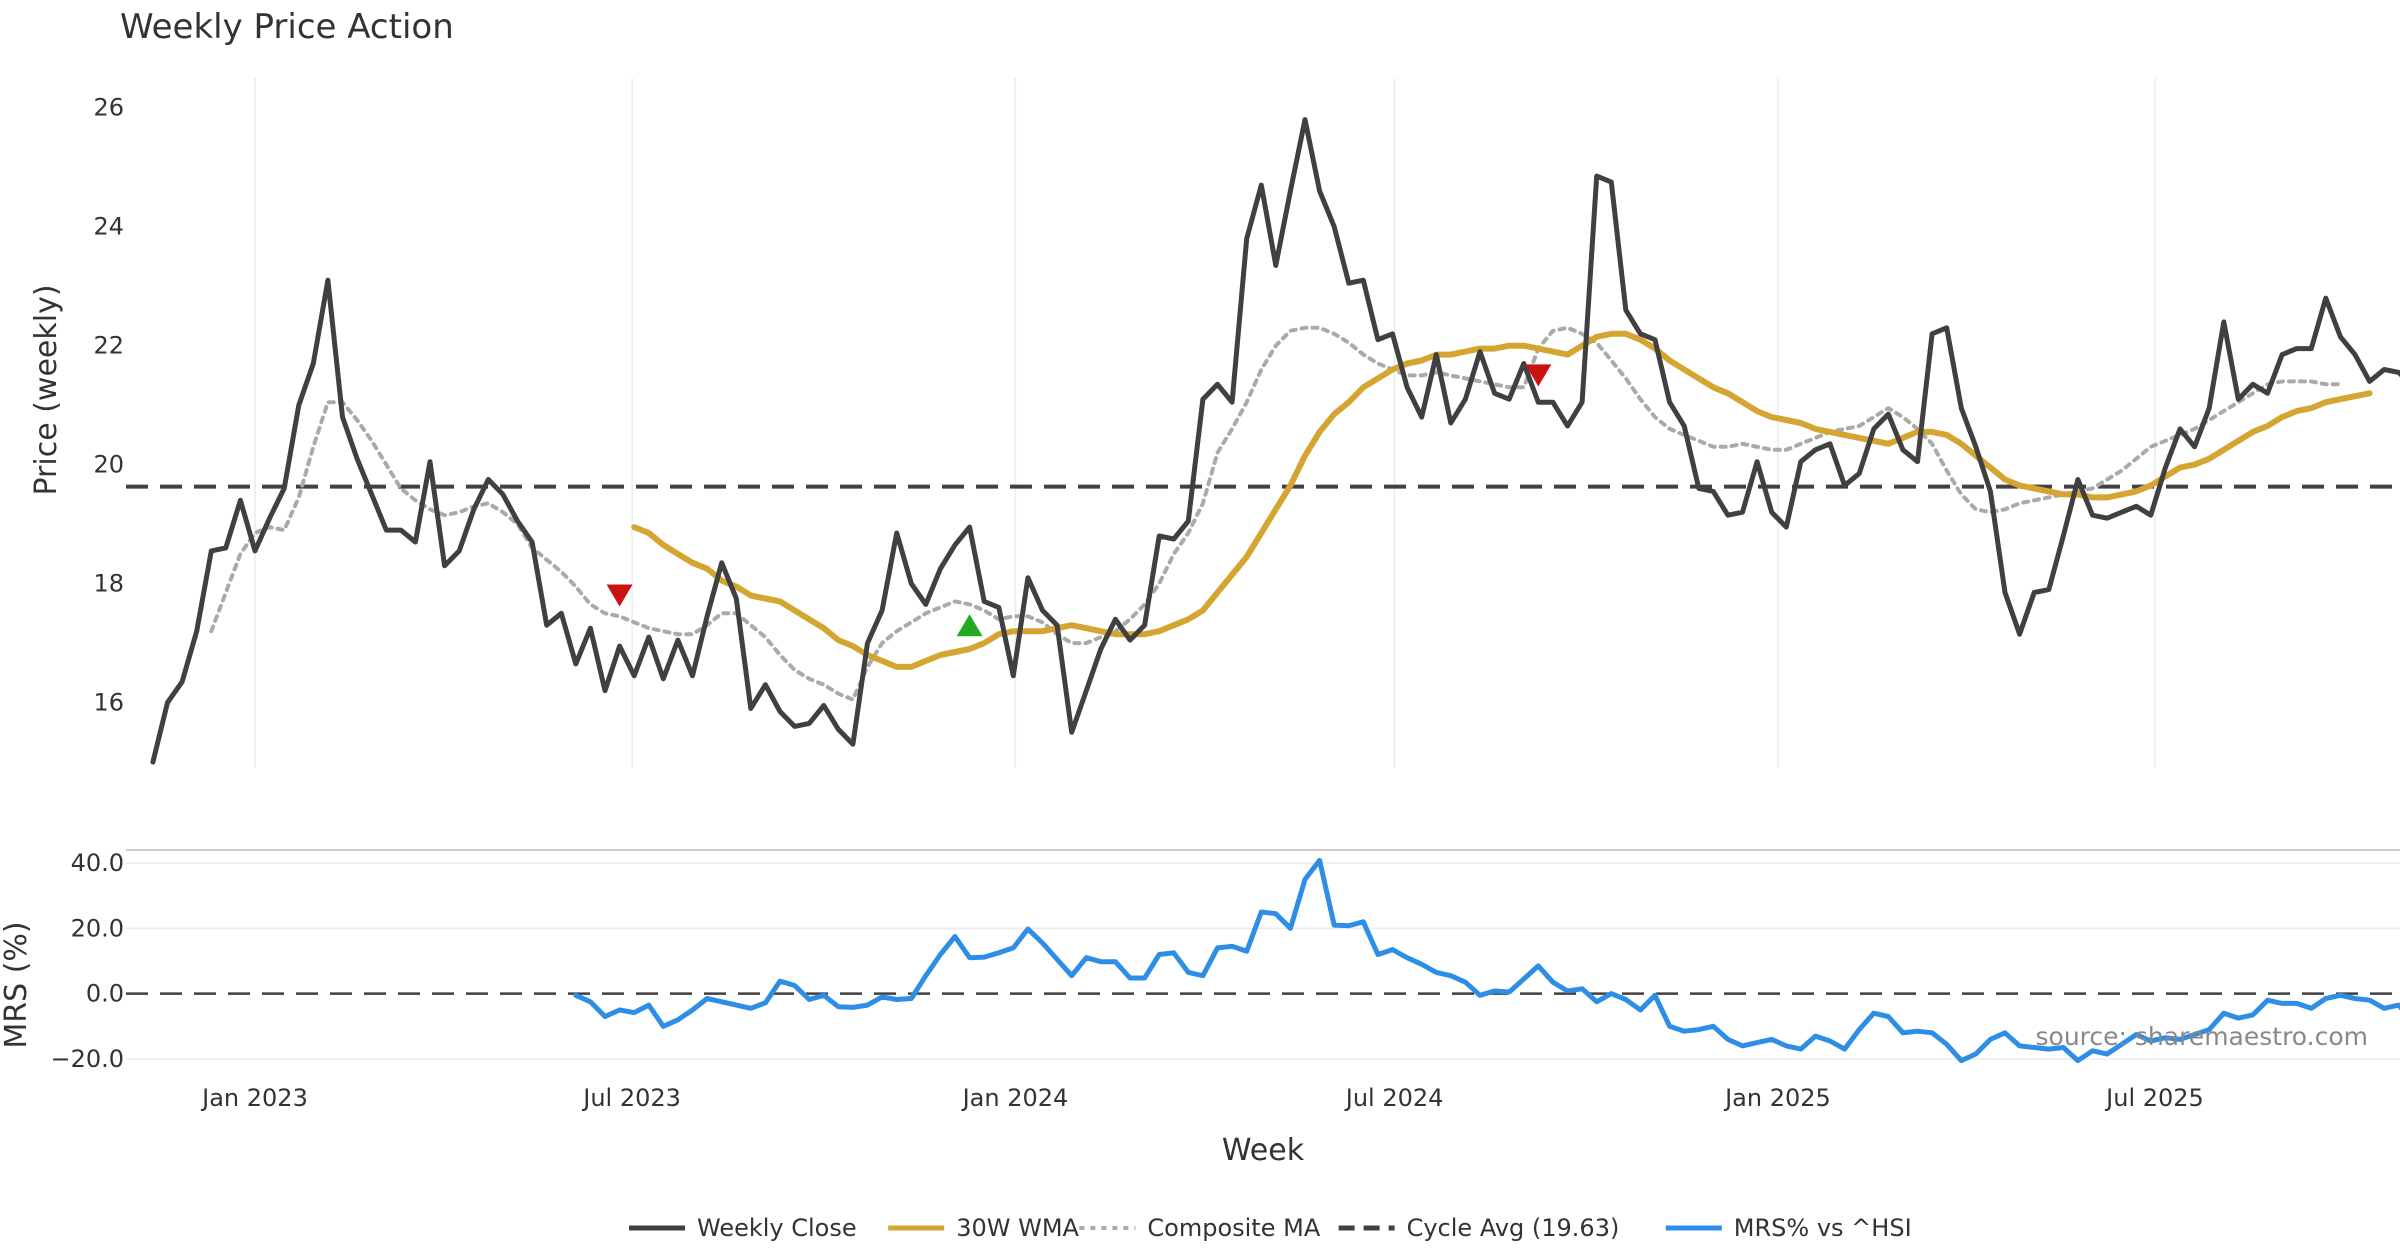 Image resolution: width=2400 pixels, height=1260 pixels. I want to click on price-y-axis-label: Price (weekly), so click(46, 389).